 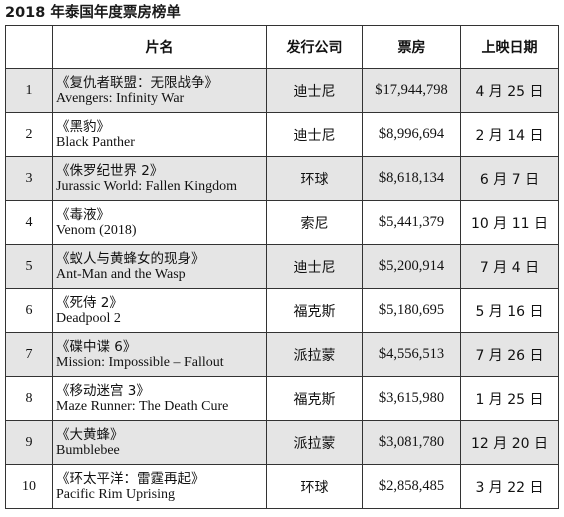 I want to click on page-title: 2018 年泰国年度票房榜单, so click(x=93, y=13).